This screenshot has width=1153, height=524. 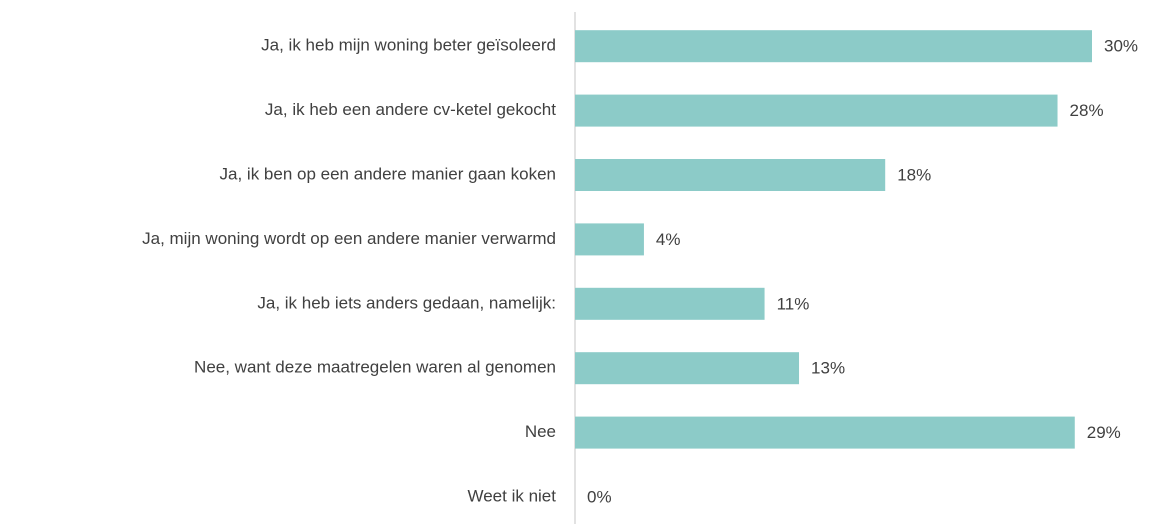 What do you see at coordinates (828, 368) in the screenshot?
I see `data-label: 13%` at bounding box center [828, 368].